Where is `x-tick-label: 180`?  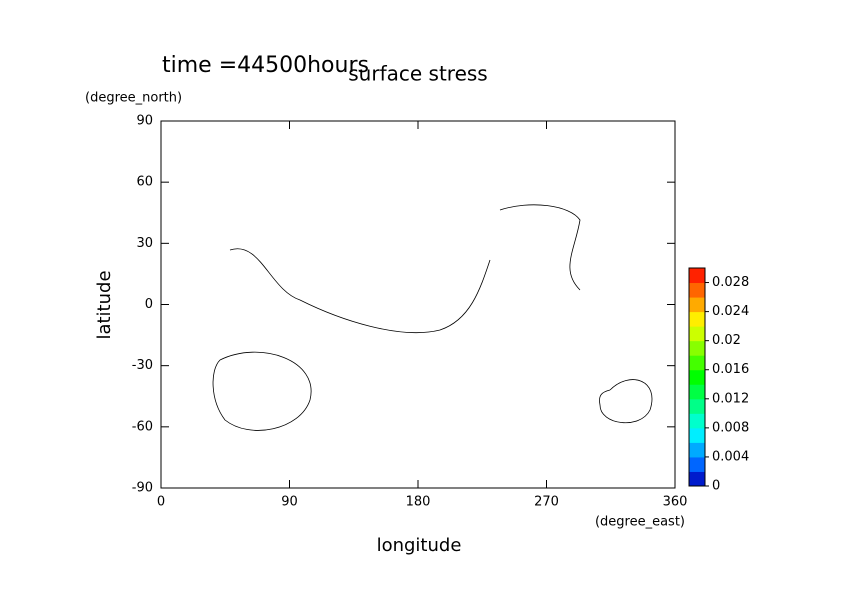
x-tick-label: 180 is located at coordinates (418, 502).